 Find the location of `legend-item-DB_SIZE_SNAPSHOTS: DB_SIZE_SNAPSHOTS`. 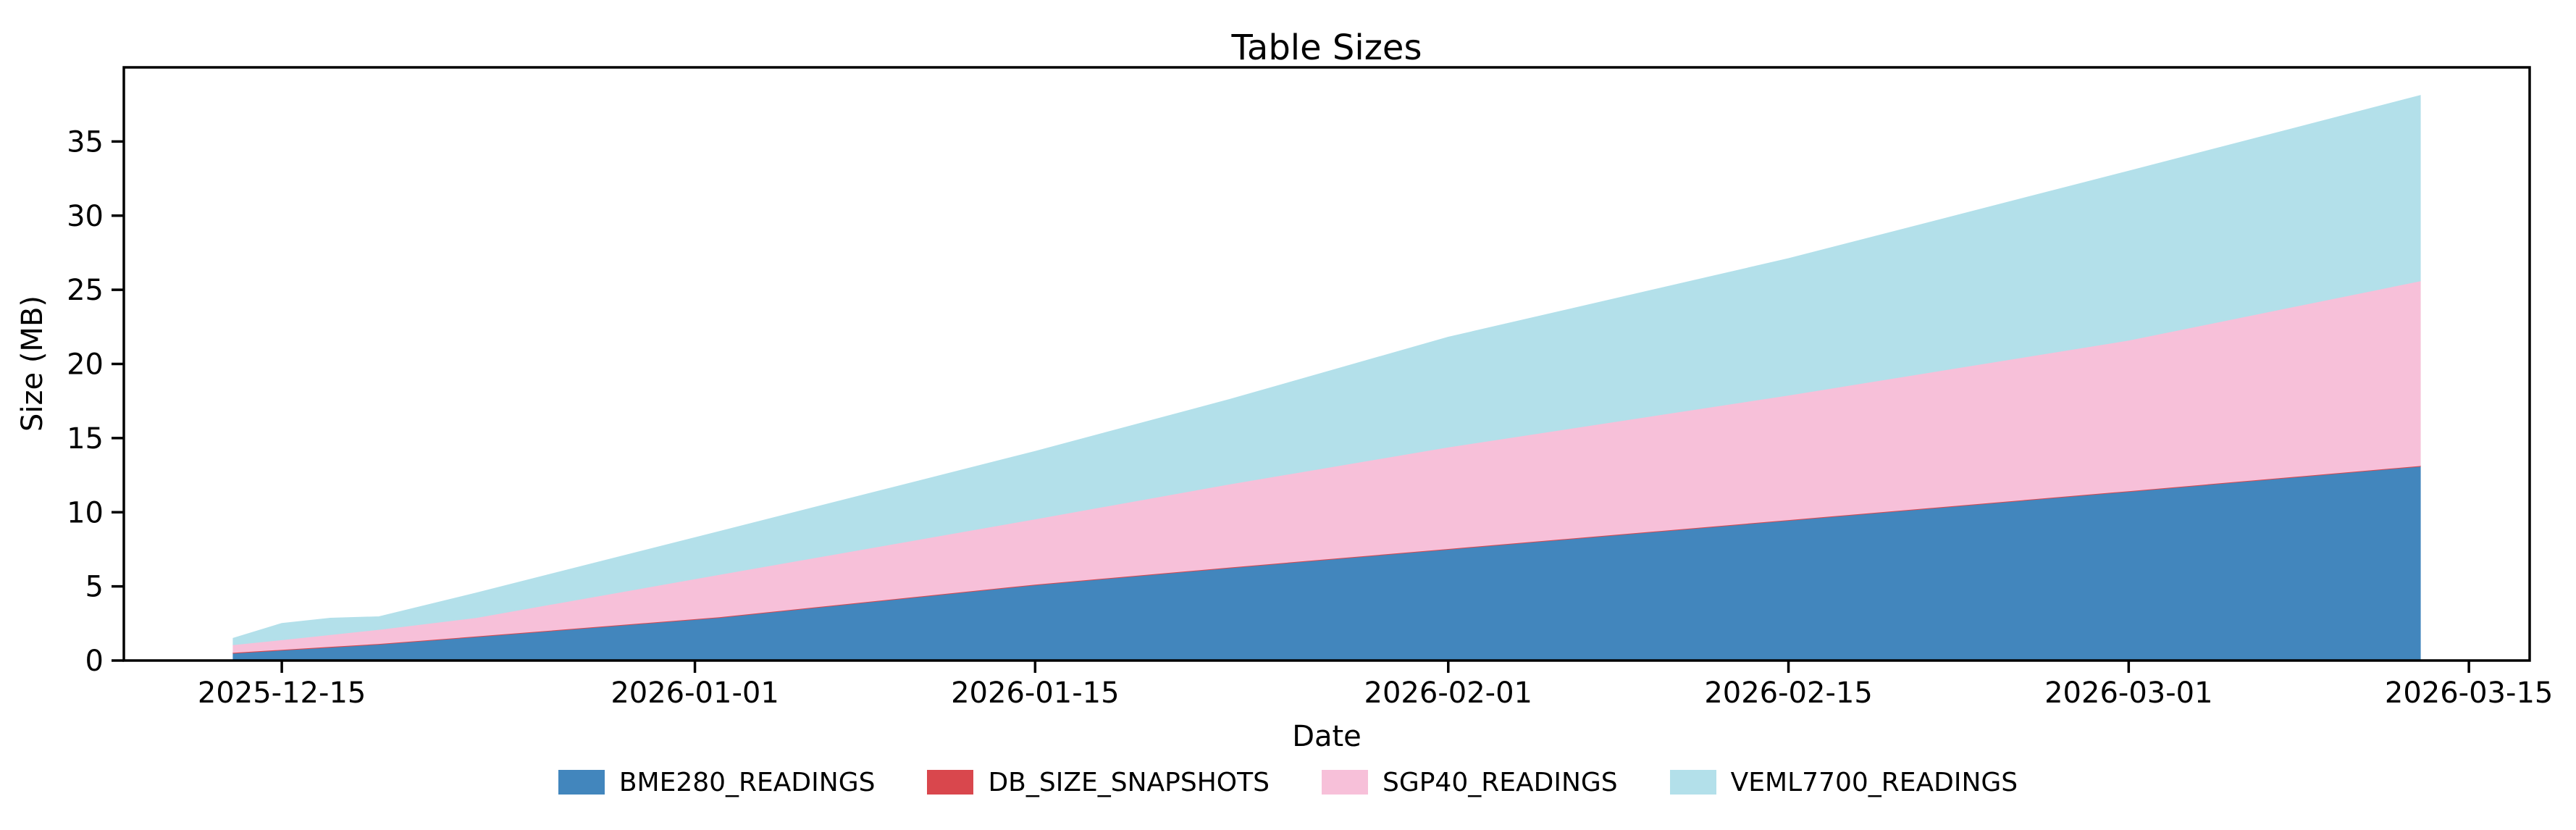

legend-item-DB_SIZE_SNAPSHOTS: DB_SIZE_SNAPSHOTS is located at coordinates (1098, 782).